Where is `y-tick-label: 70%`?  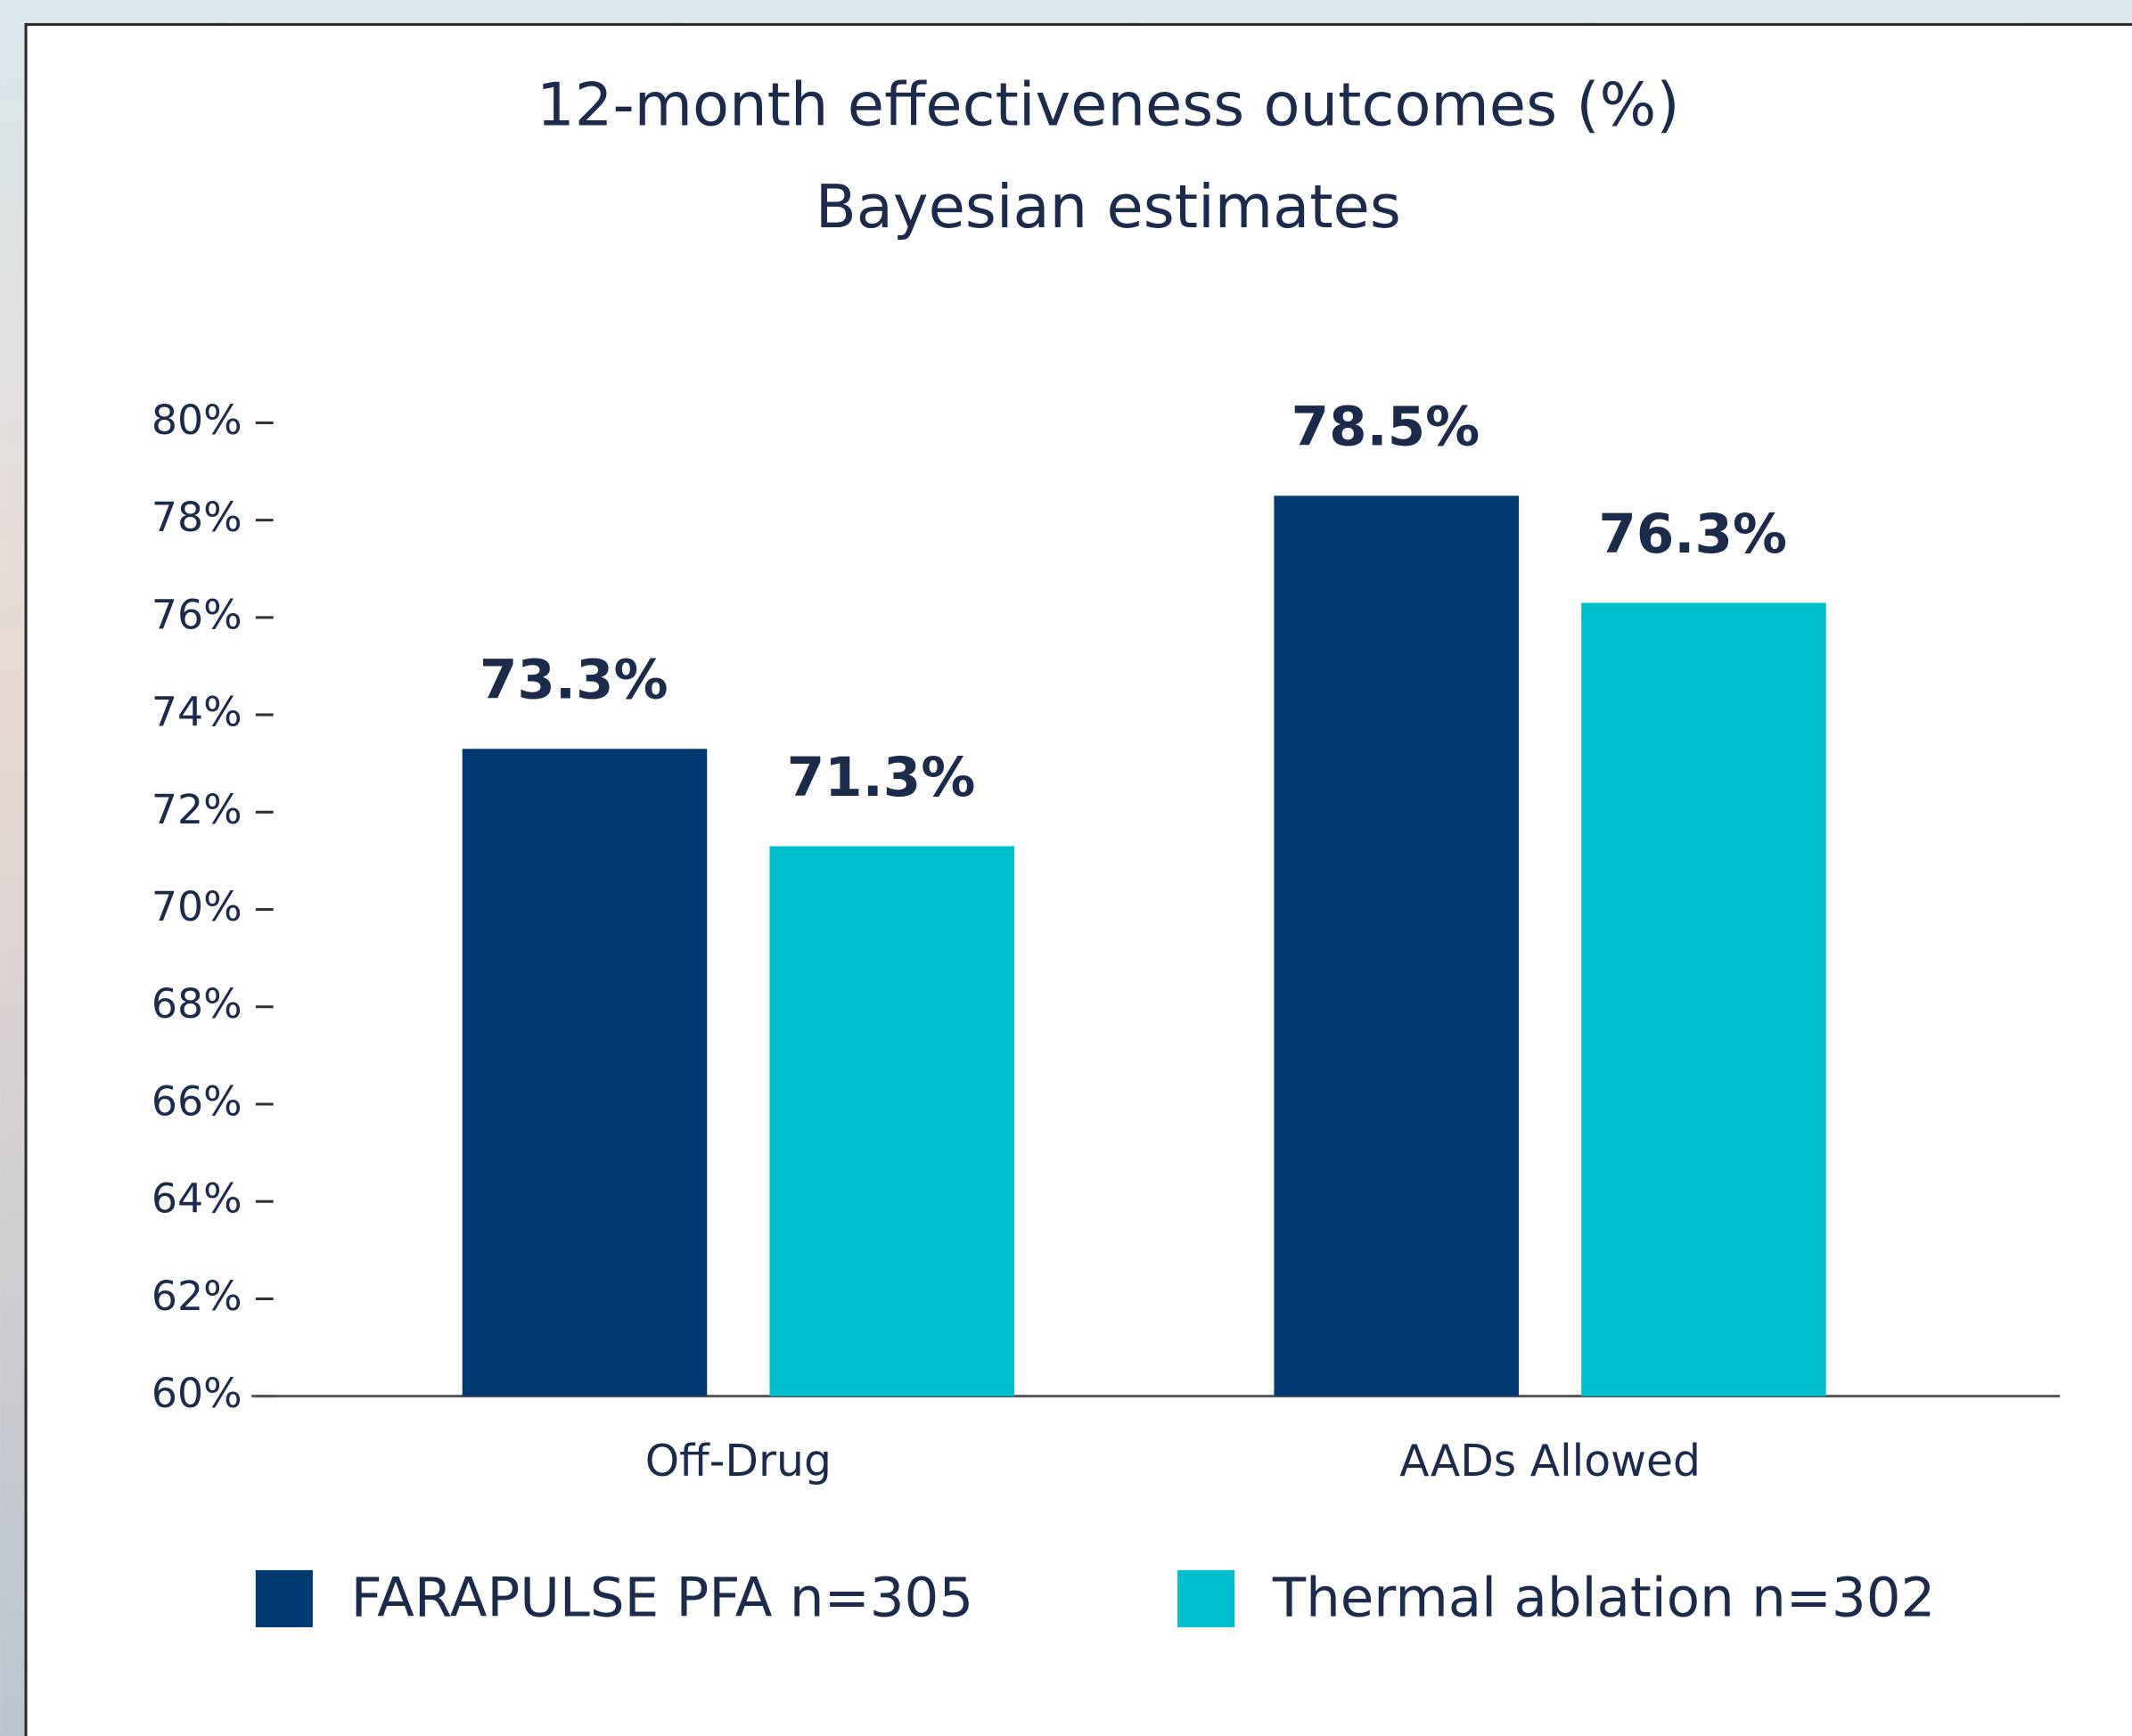 y-tick-label: 70% is located at coordinates (197, 906).